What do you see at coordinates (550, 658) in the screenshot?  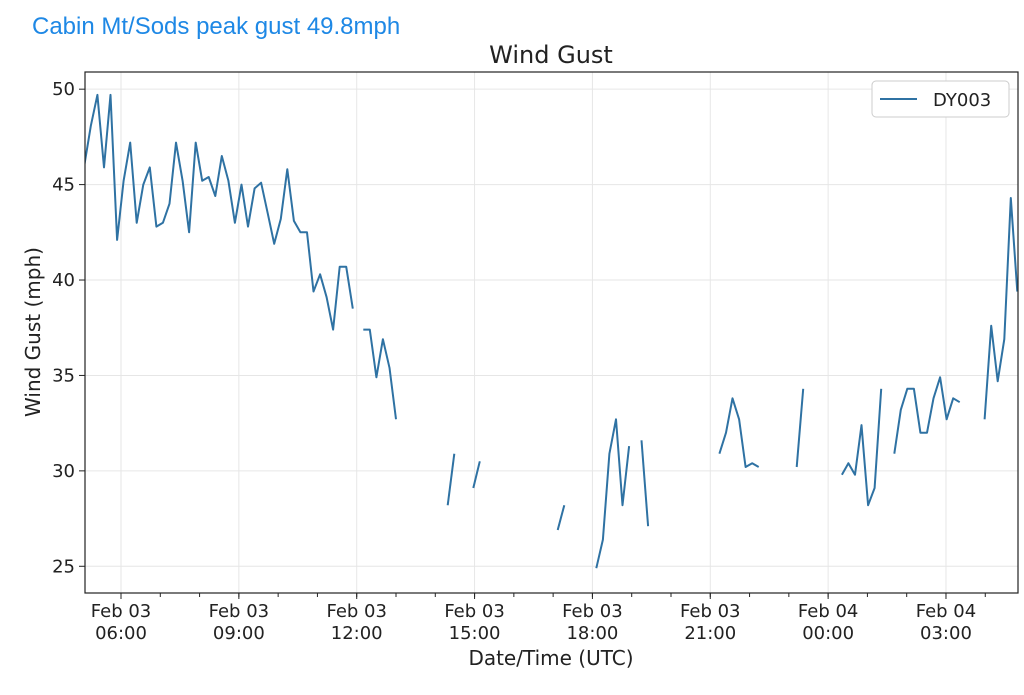 I see `x-axis-label: Date/Time (UTC)` at bounding box center [550, 658].